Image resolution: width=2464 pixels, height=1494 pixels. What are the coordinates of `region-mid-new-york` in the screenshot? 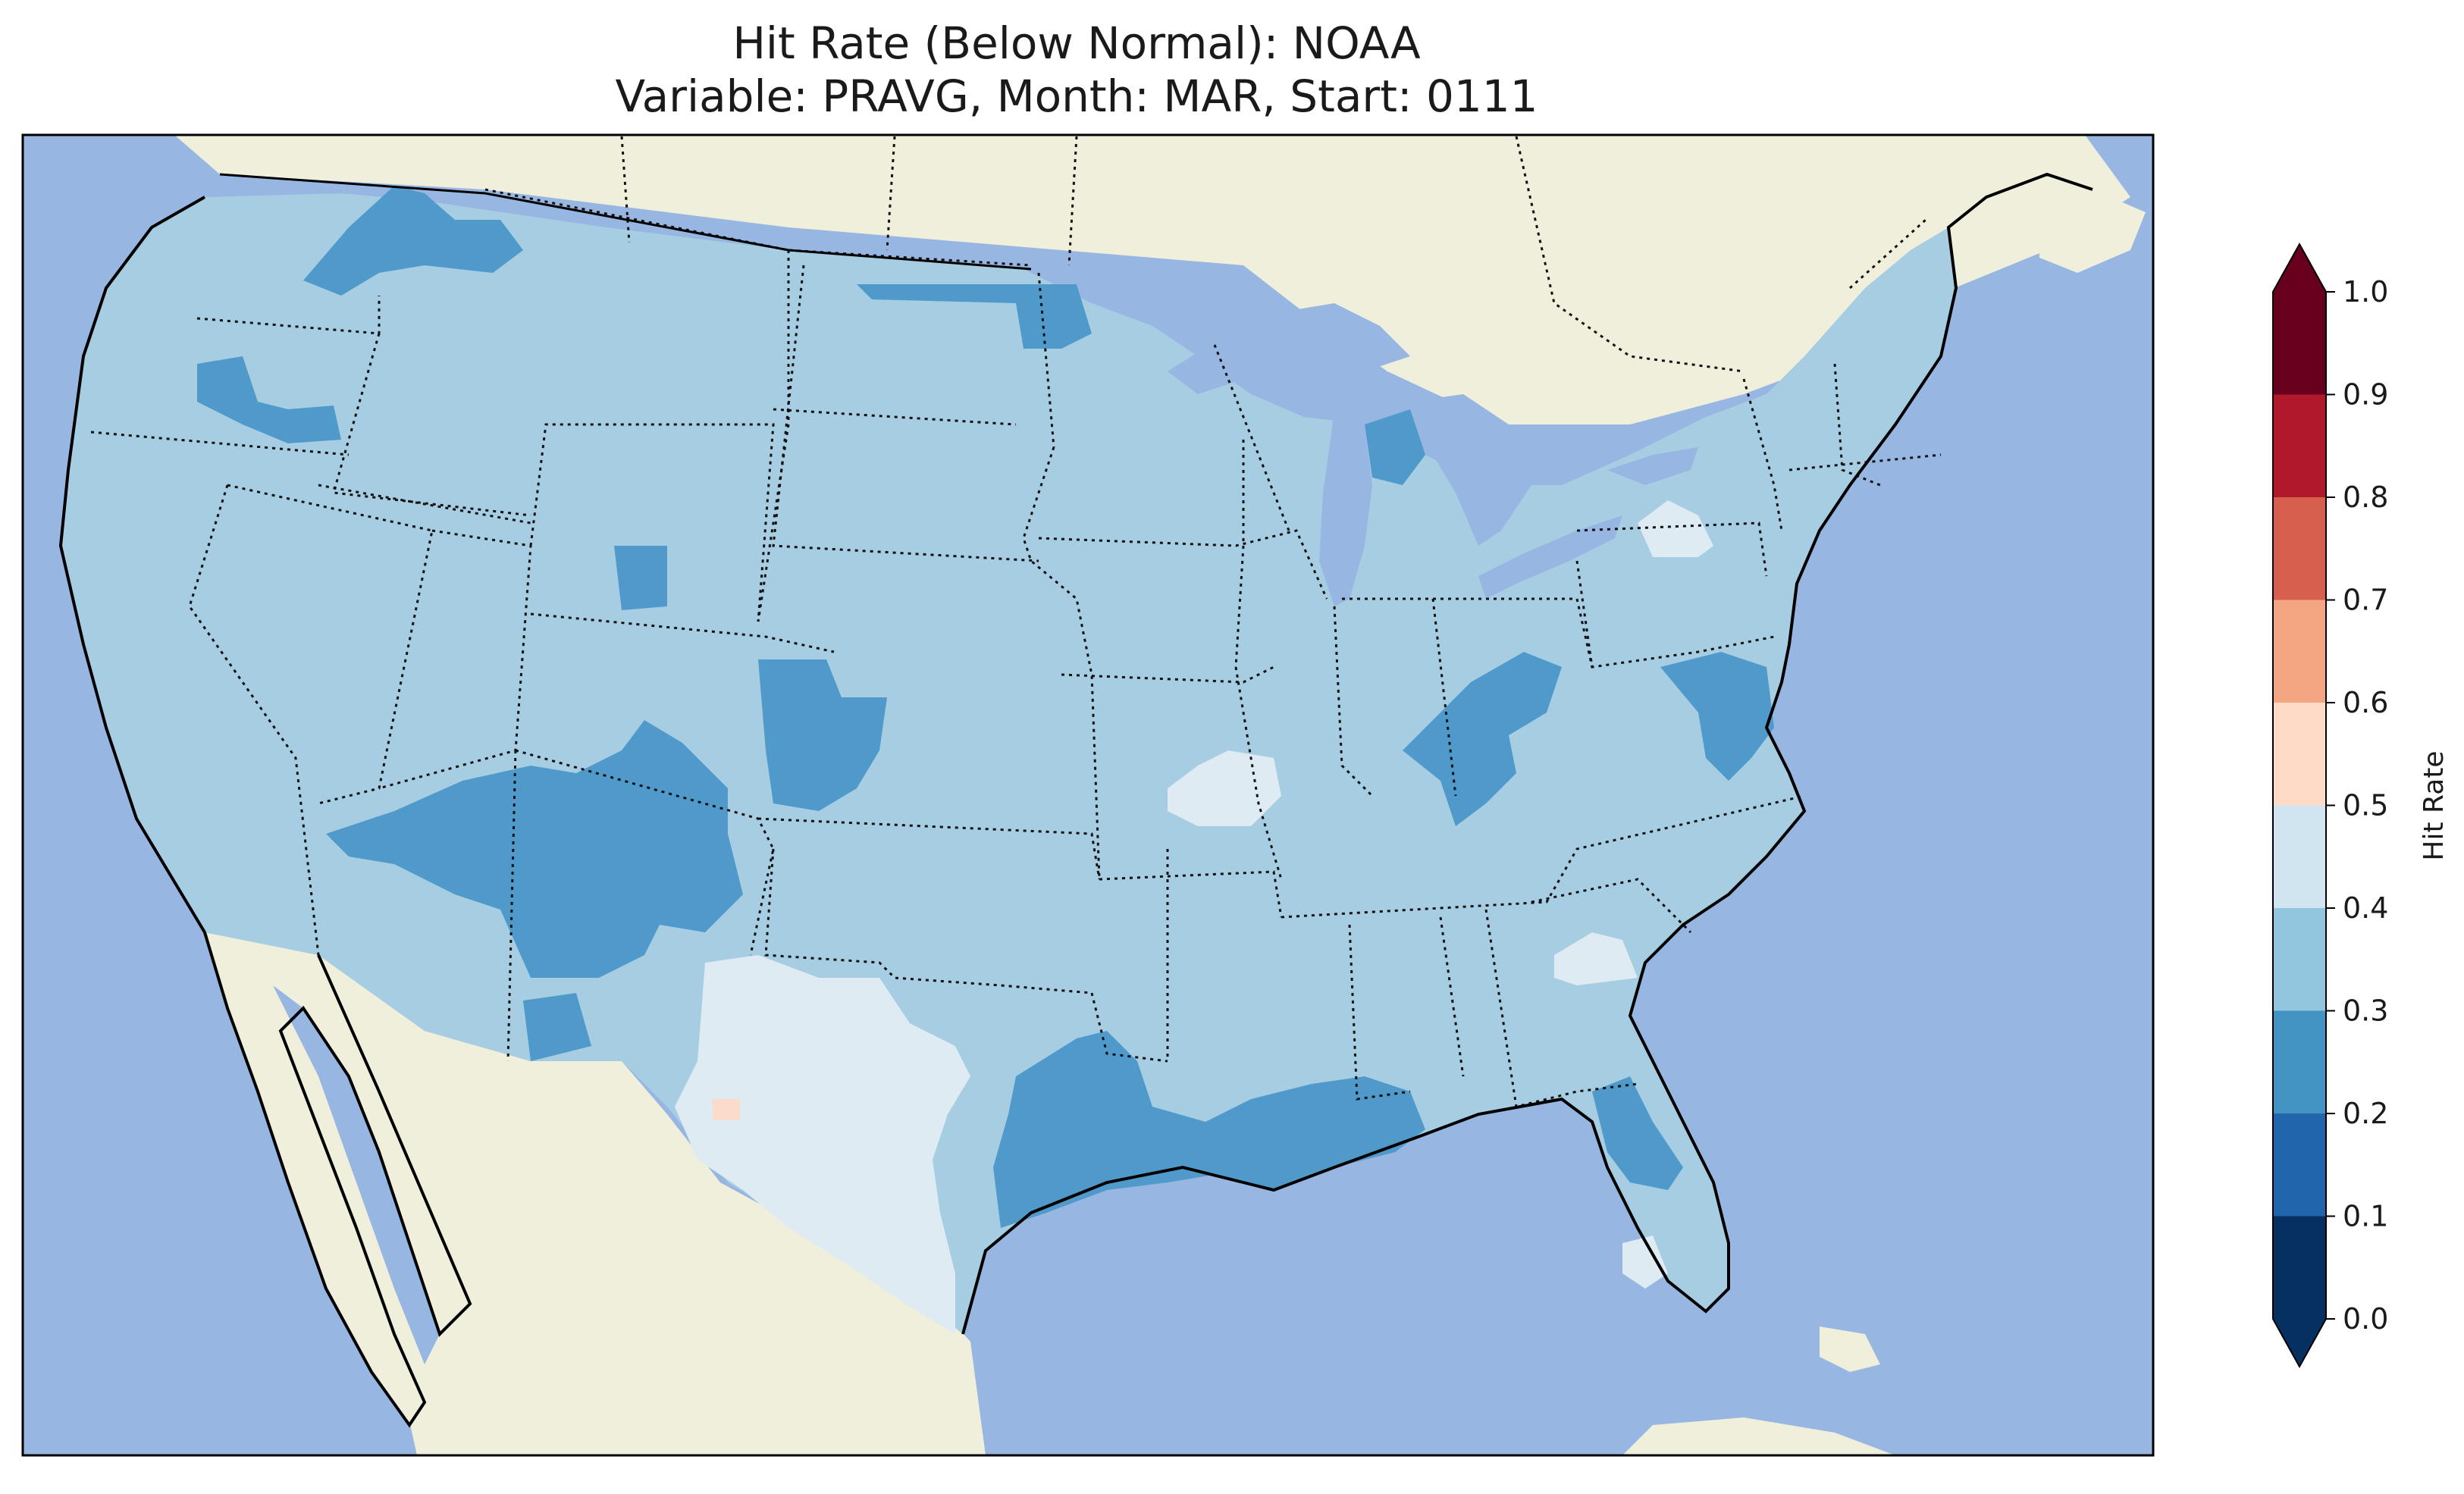 It's located at (1675, 528).